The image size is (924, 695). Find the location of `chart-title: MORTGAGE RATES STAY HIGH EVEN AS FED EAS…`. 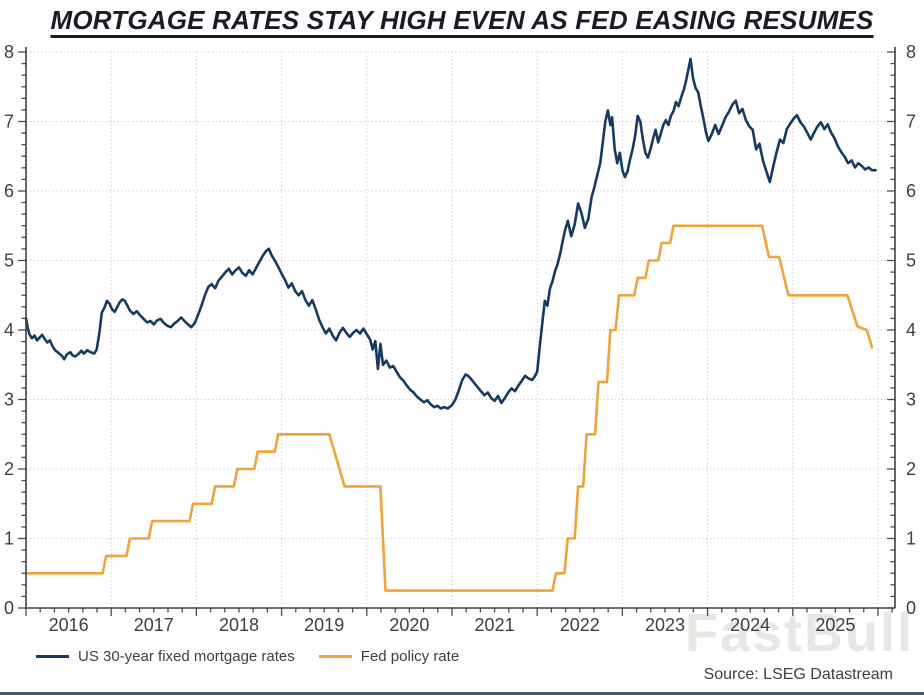

chart-title: MORTGAGE RATES STAY HIGH EVEN AS FED EAS… is located at coordinates (462, 20).